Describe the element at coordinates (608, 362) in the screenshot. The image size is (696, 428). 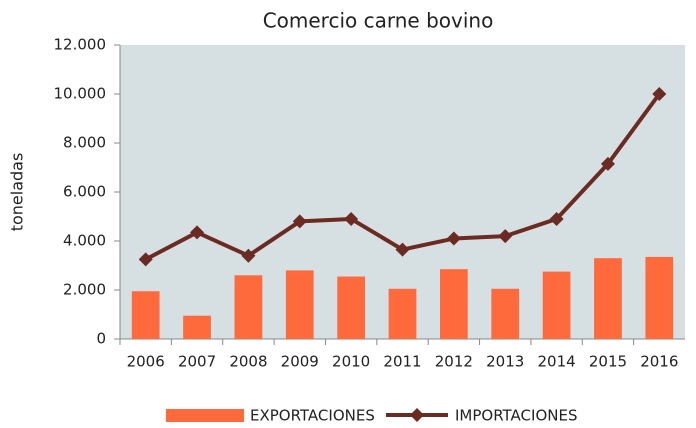
I see `x-tick-label: 2015` at that location.